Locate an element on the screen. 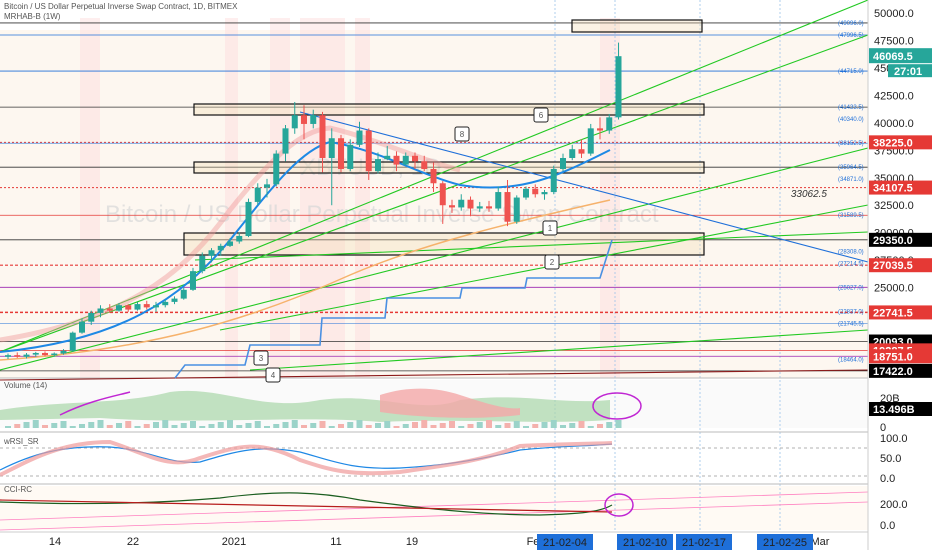 The width and height of the screenshot is (932, 550). level-label: (31589.5) is located at coordinates (851, 216).